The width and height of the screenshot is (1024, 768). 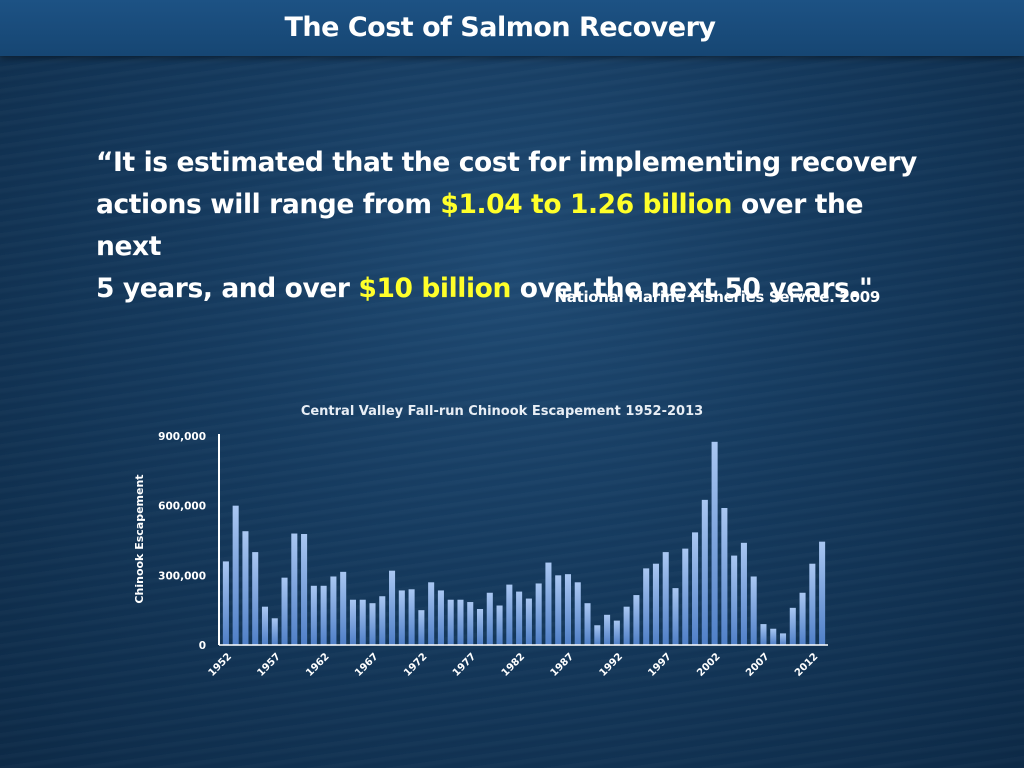 What do you see at coordinates (548, 603) in the screenshot?
I see `bar-1985` at bounding box center [548, 603].